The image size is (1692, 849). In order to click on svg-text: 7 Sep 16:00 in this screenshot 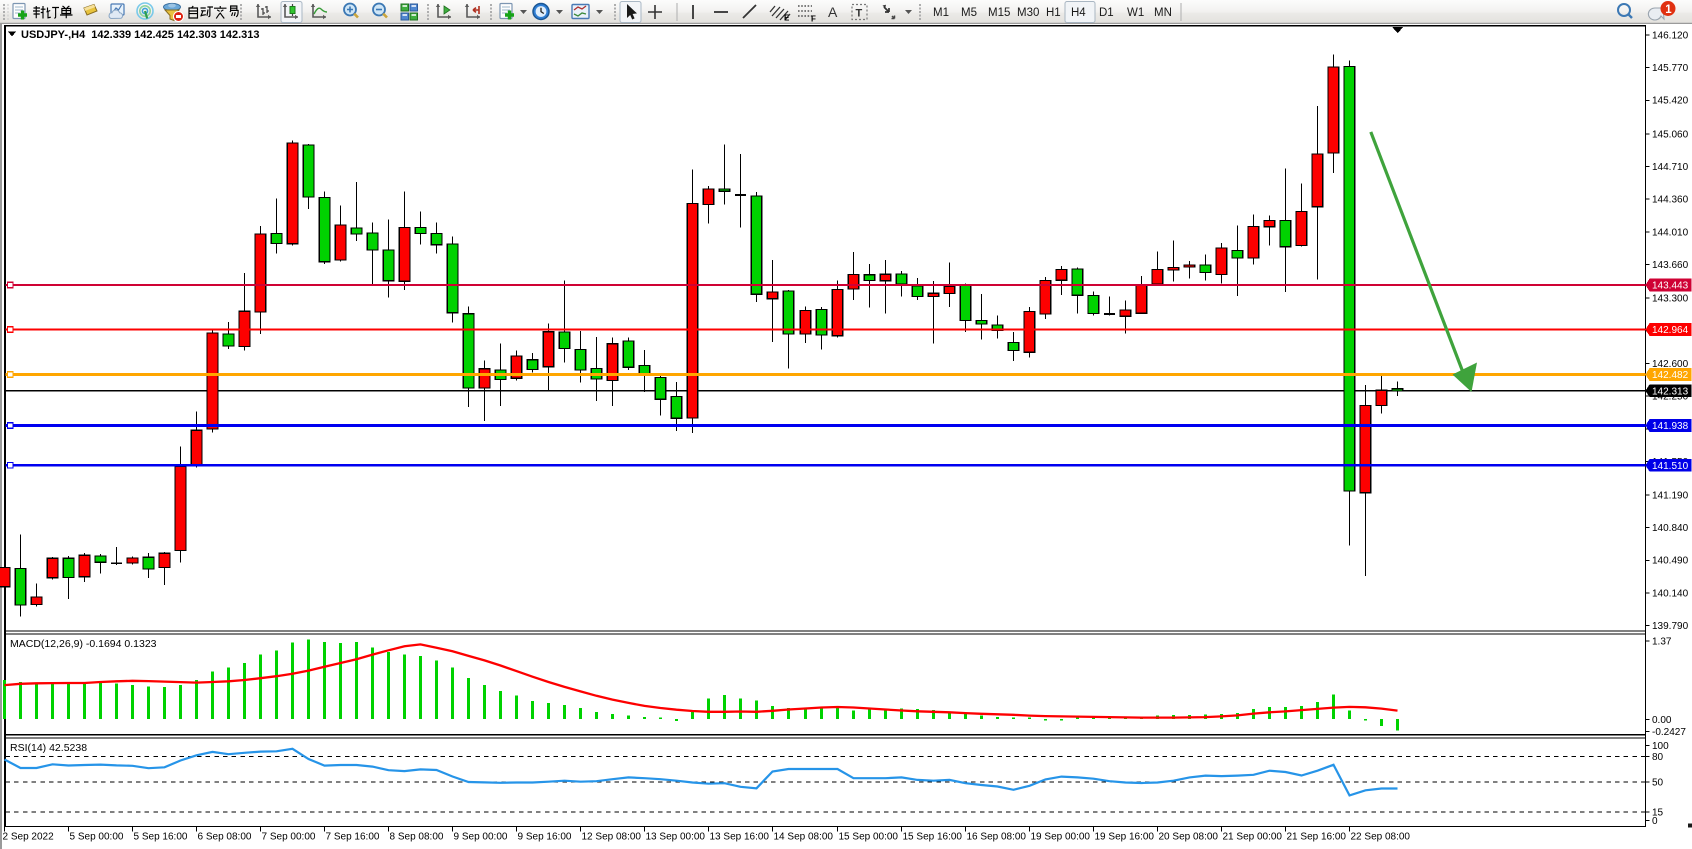, I will do `click(353, 837)`.